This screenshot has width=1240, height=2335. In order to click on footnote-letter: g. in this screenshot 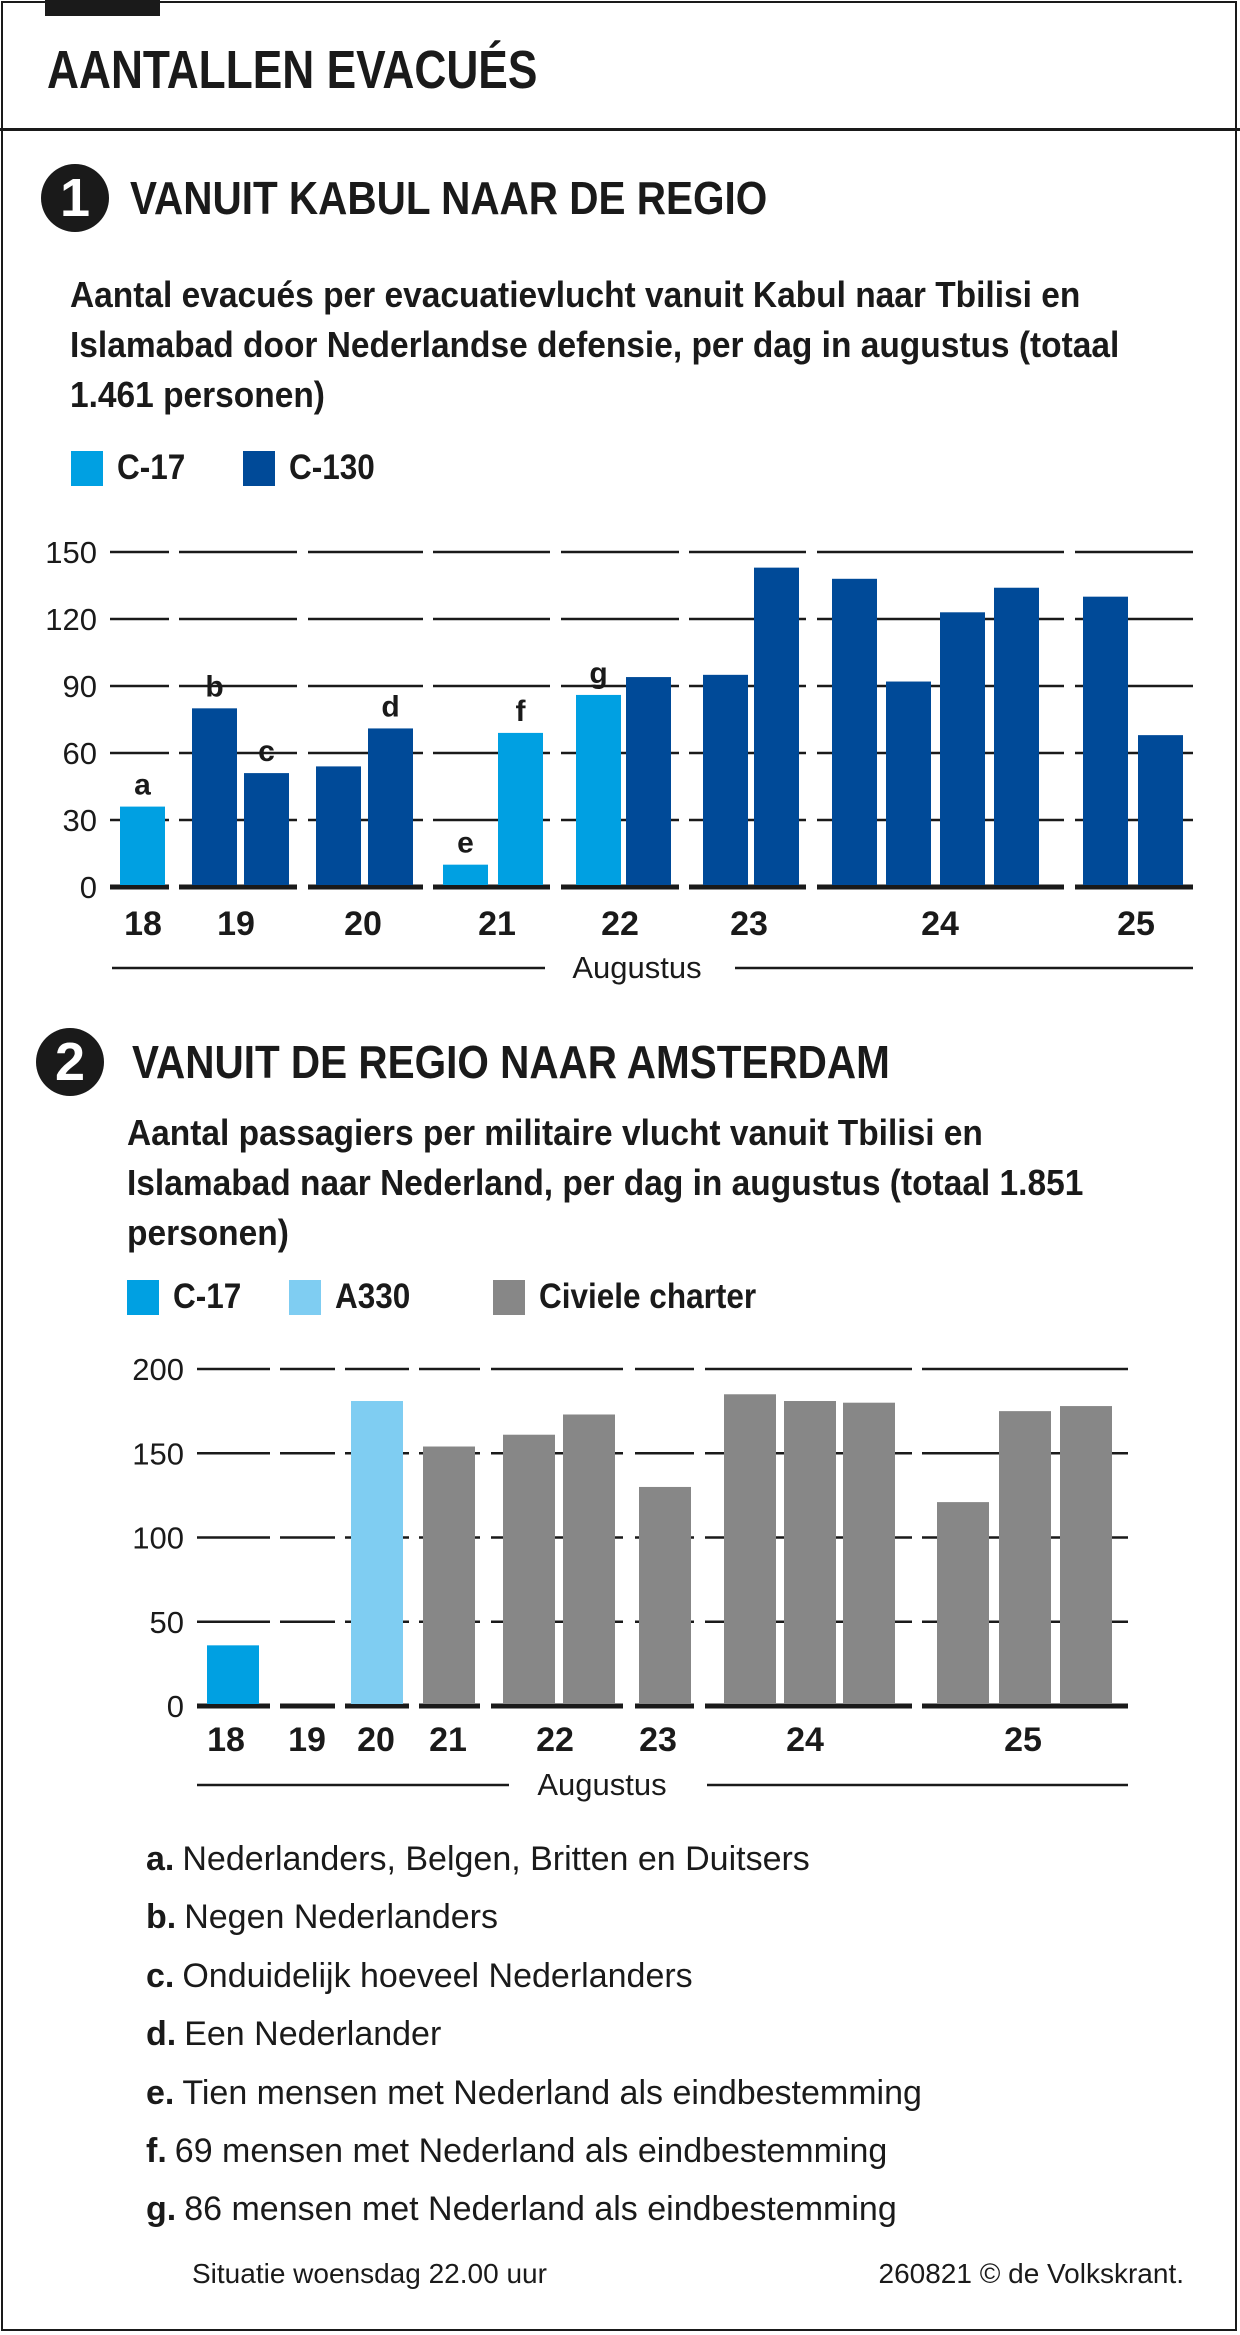, I will do `click(161, 2209)`.